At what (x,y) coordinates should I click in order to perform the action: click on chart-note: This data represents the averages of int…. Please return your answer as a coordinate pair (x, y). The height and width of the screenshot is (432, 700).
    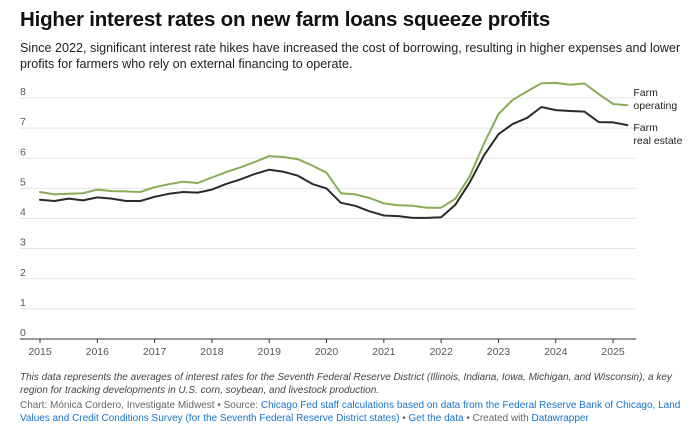
    Looking at the image, I should click on (346, 384).